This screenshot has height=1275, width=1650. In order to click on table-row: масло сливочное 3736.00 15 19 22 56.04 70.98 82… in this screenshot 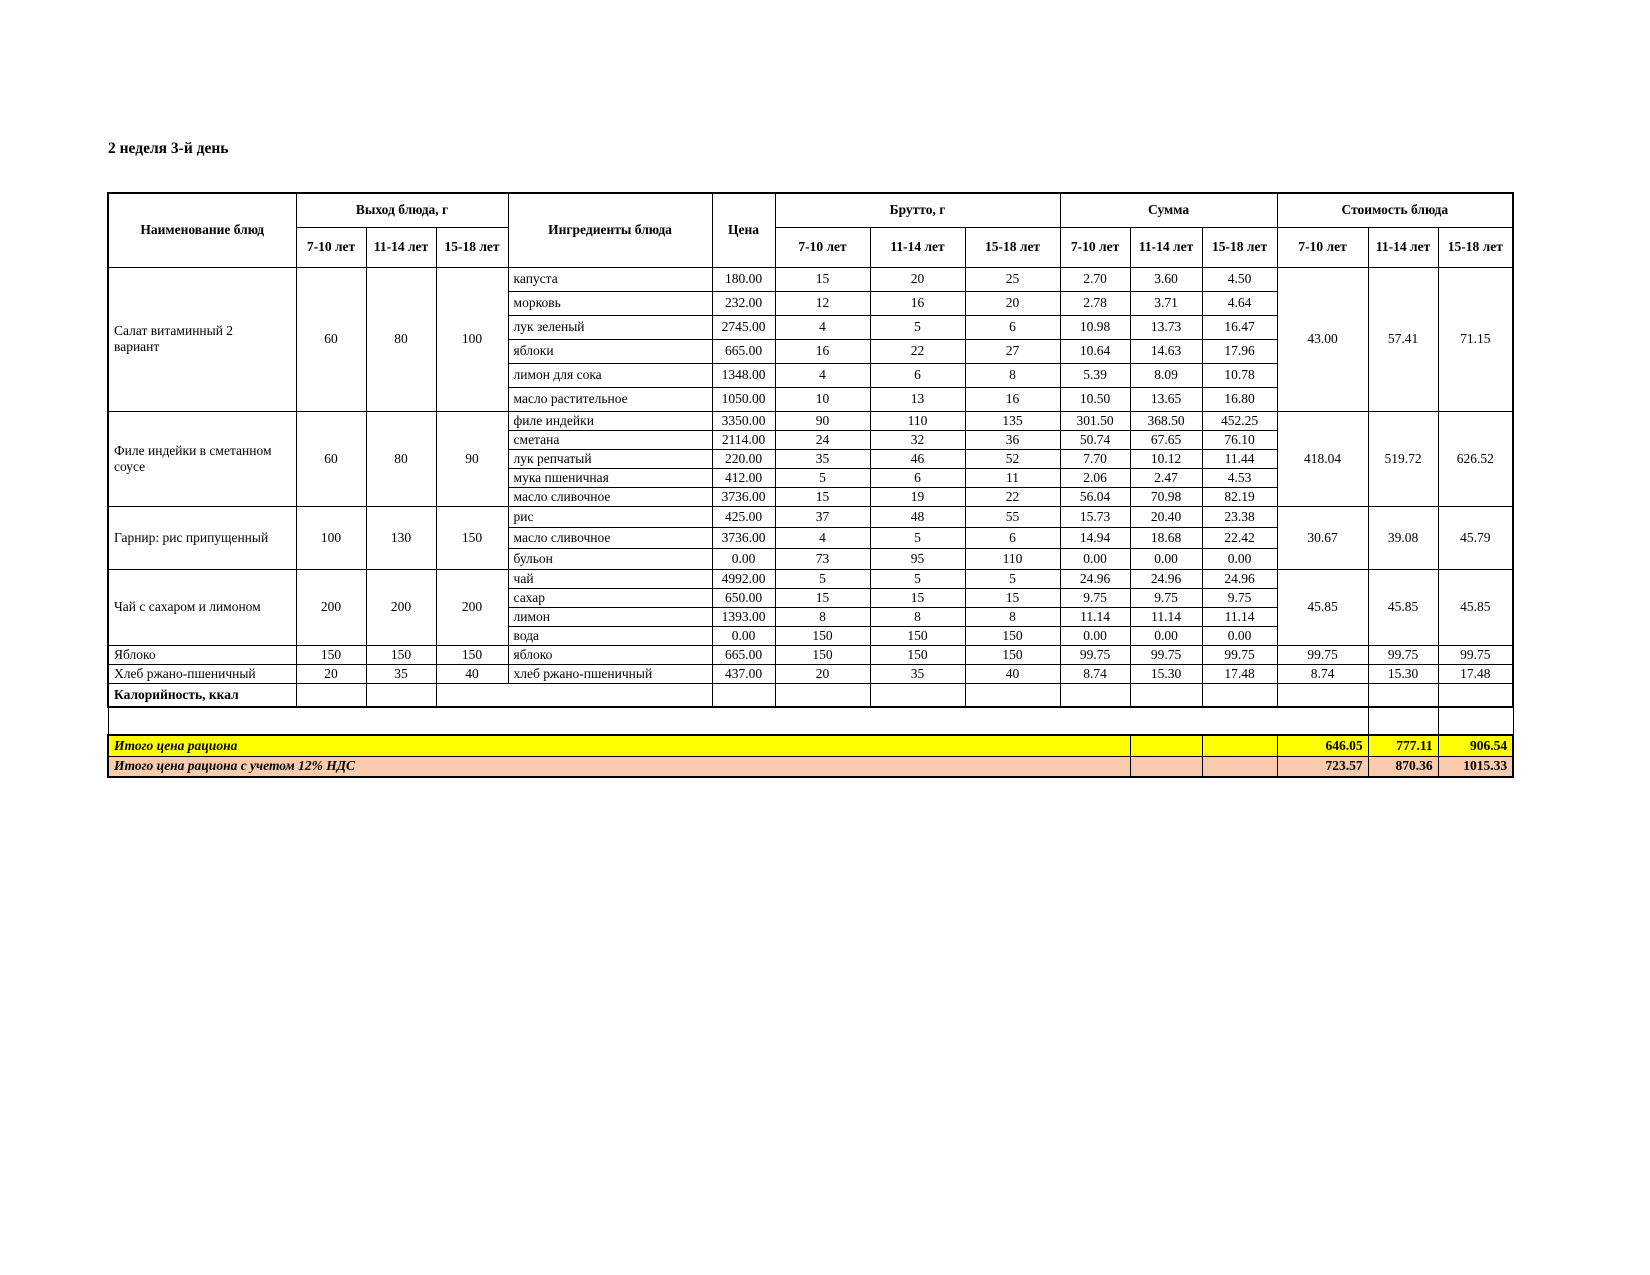, I will do `click(810, 496)`.